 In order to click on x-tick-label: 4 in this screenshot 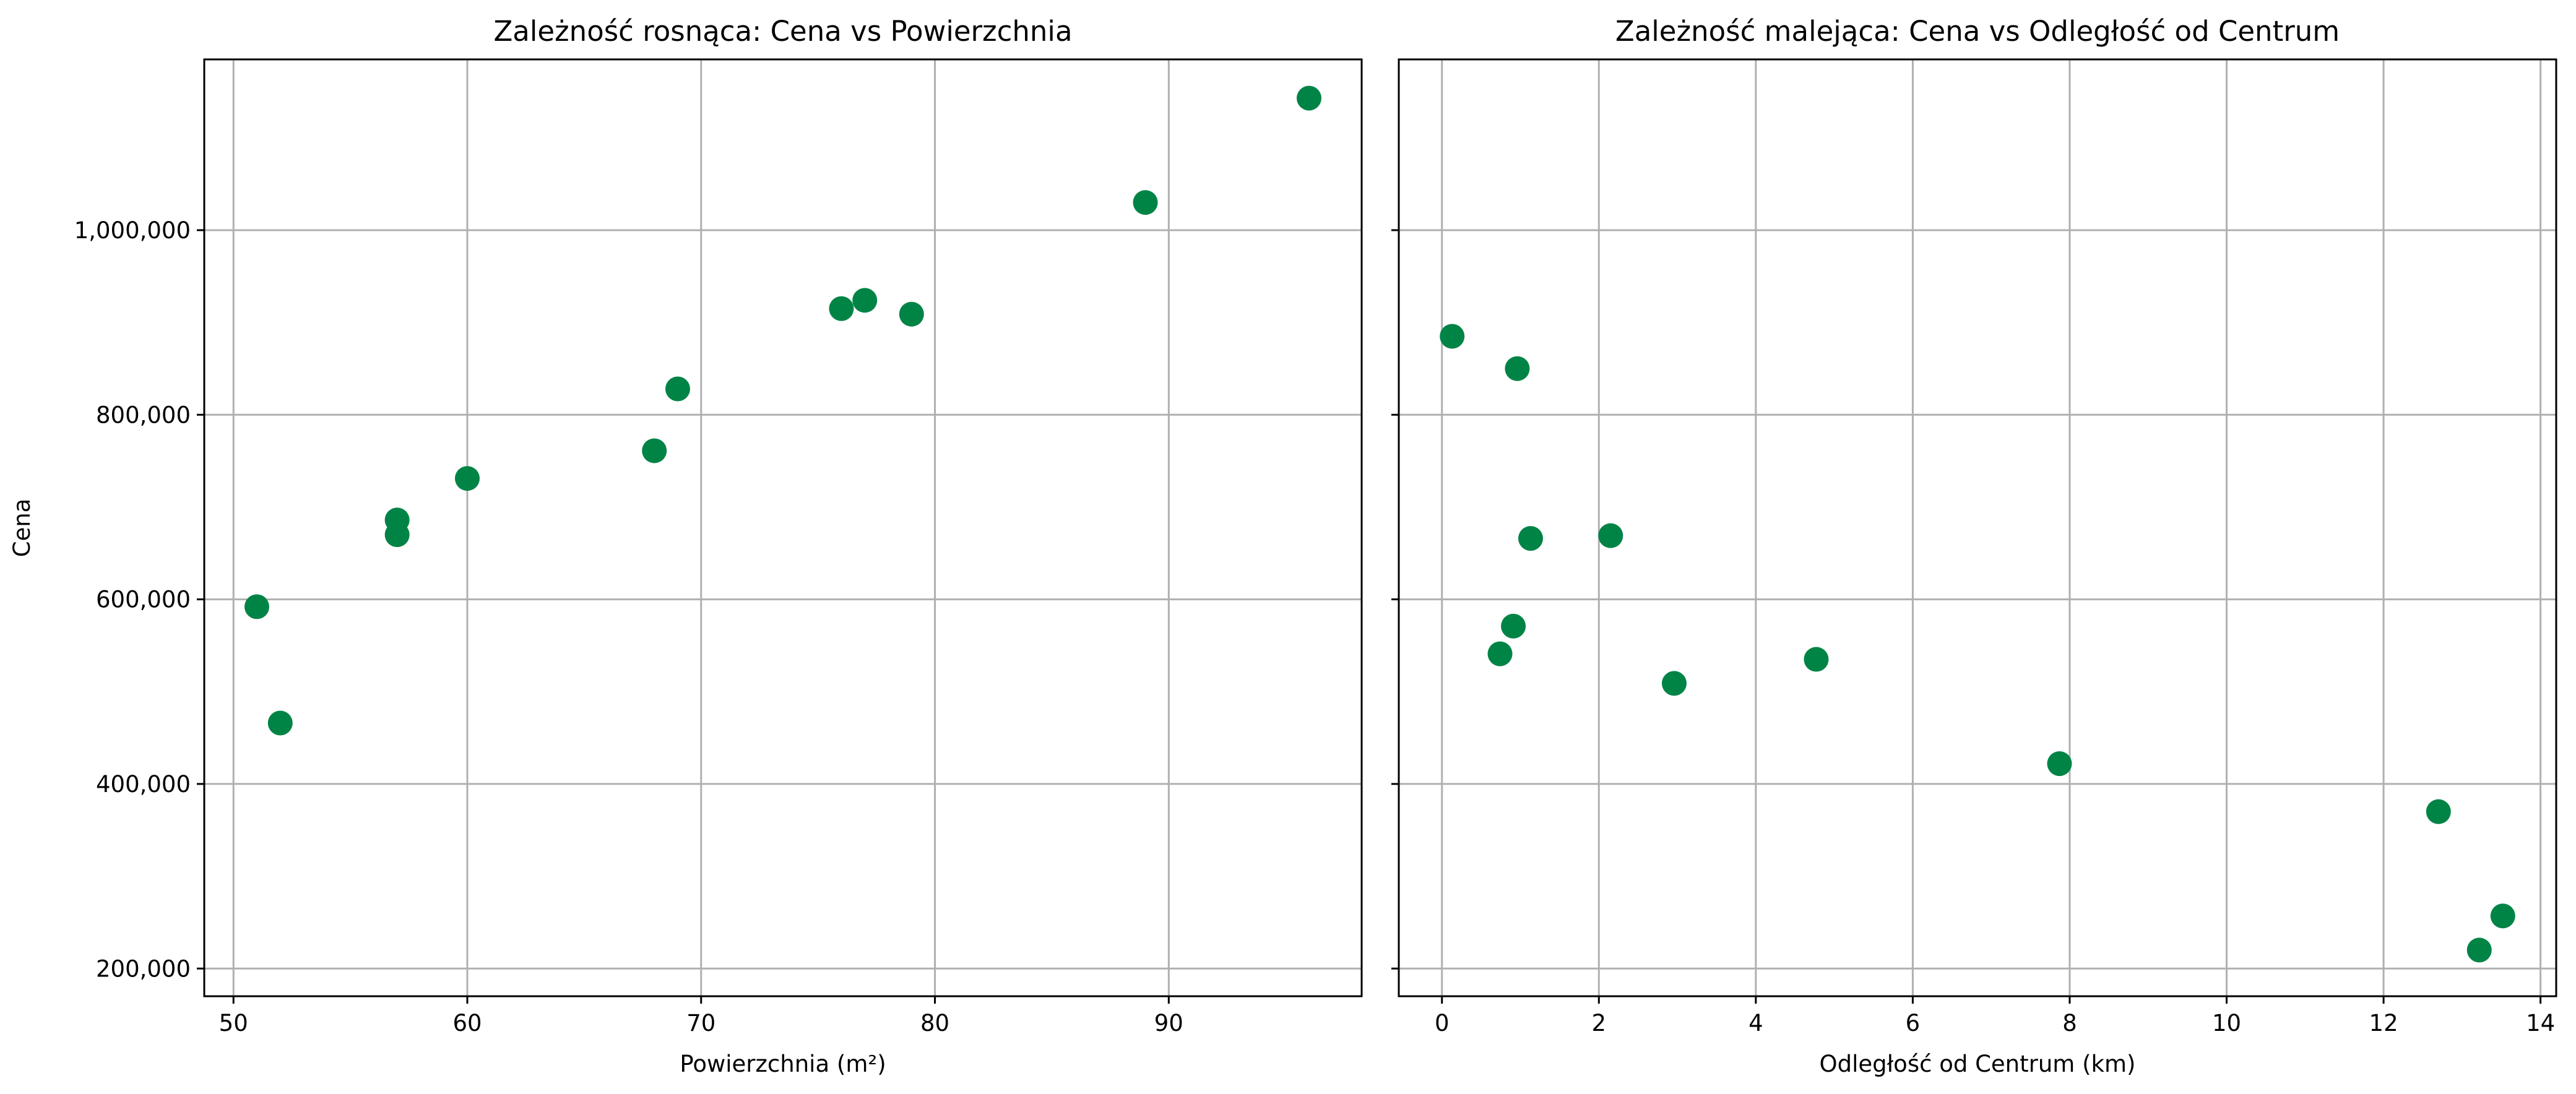, I will do `click(1755, 1023)`.